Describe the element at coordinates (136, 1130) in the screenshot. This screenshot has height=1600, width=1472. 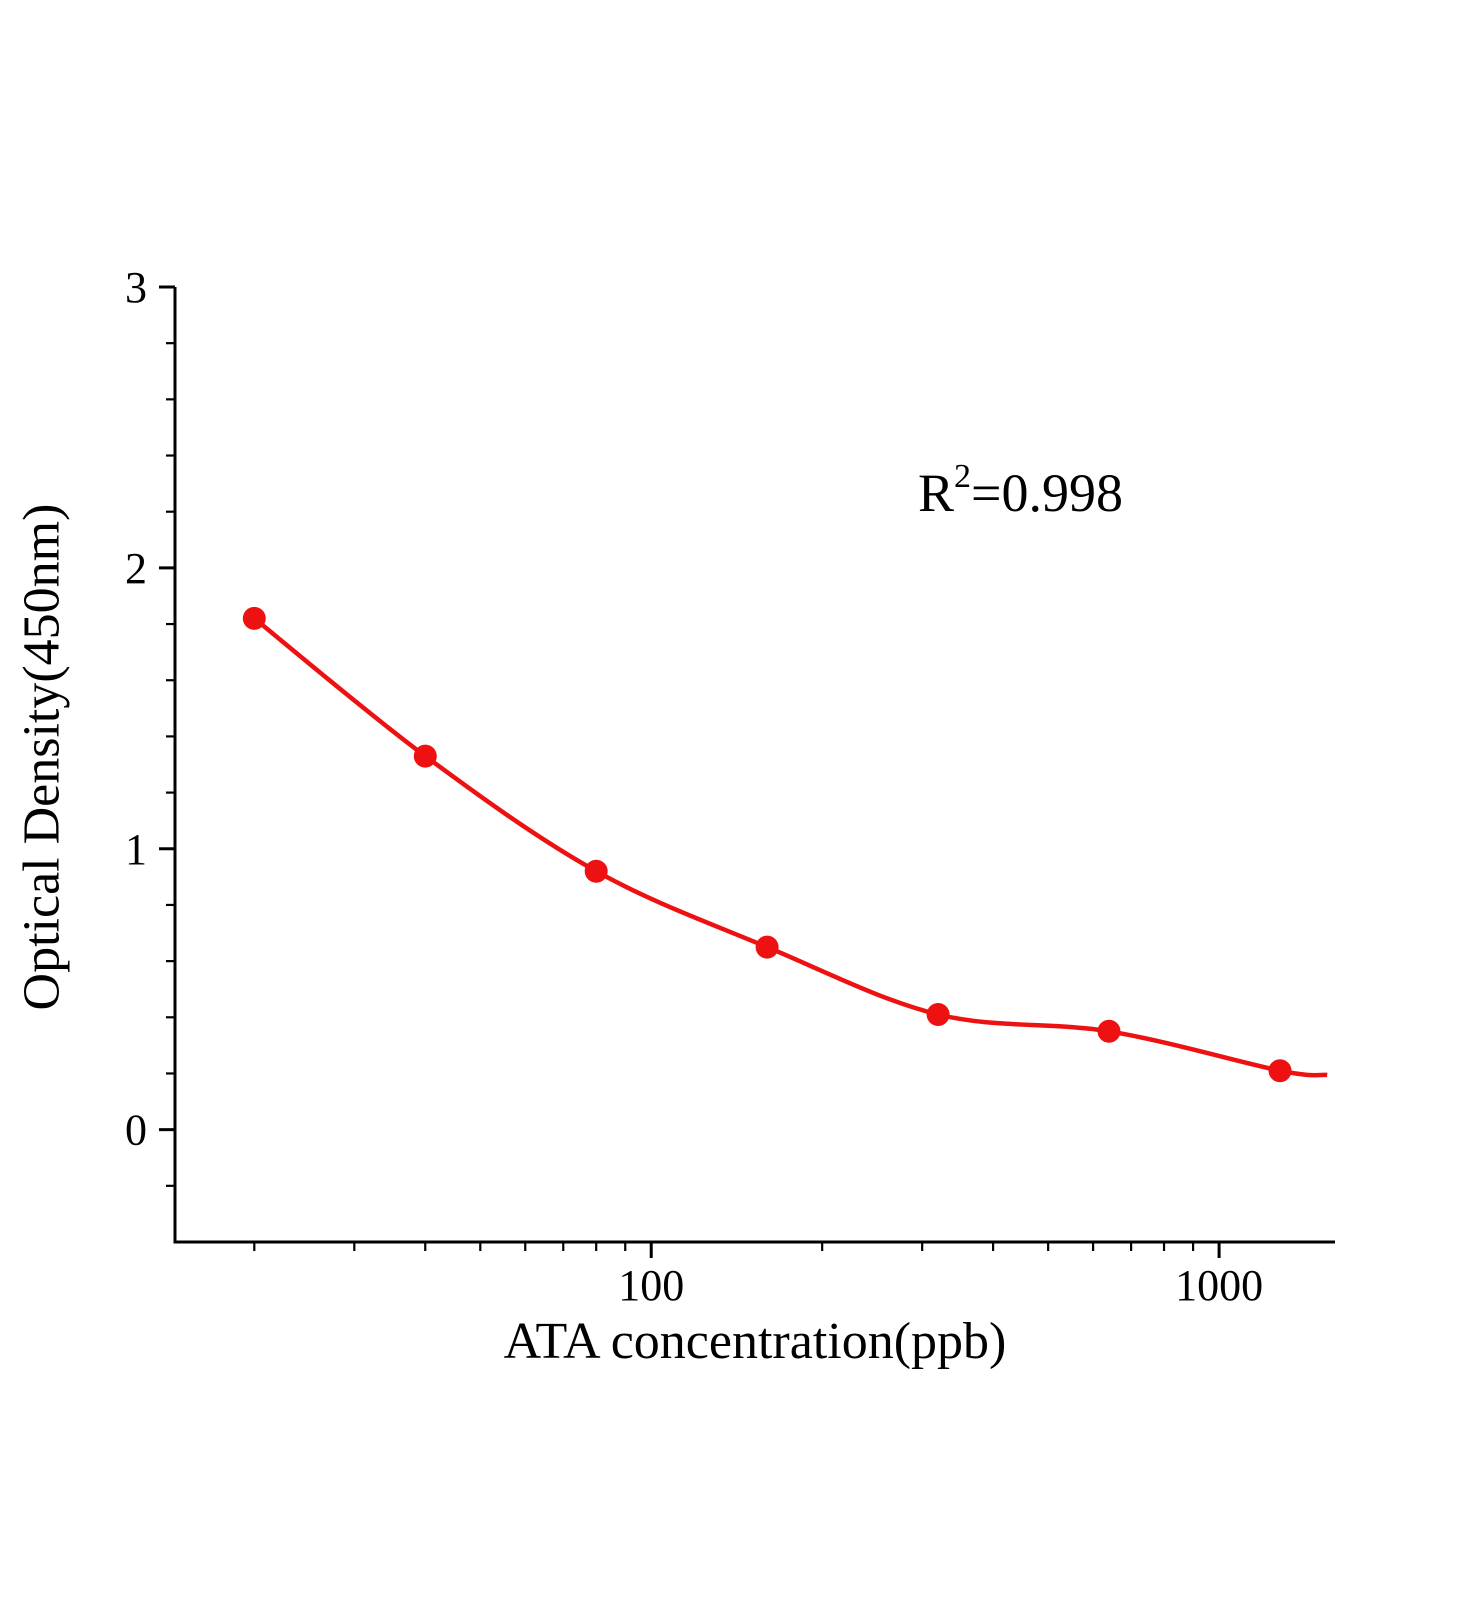
I see `y-tick-label: 0` at that location.